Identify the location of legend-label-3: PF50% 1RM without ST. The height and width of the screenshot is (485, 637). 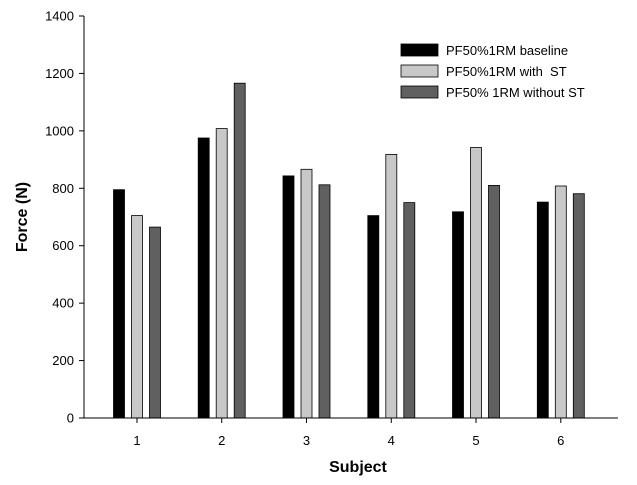
(515, 92).